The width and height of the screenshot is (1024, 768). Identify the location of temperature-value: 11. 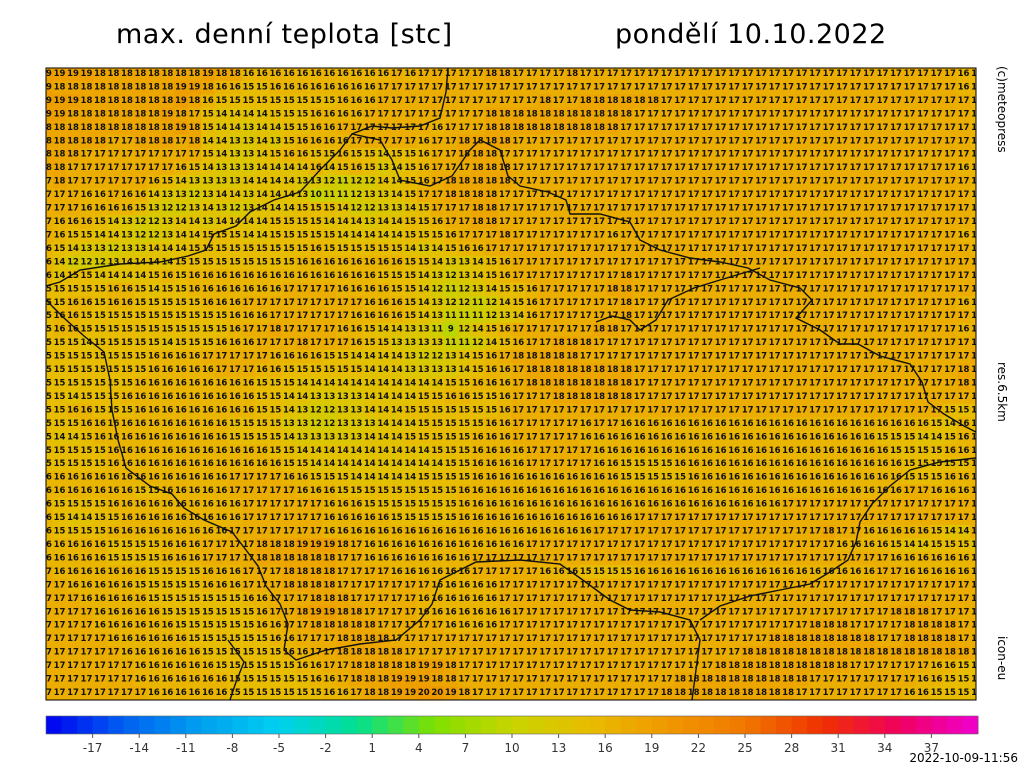
(478, 316).